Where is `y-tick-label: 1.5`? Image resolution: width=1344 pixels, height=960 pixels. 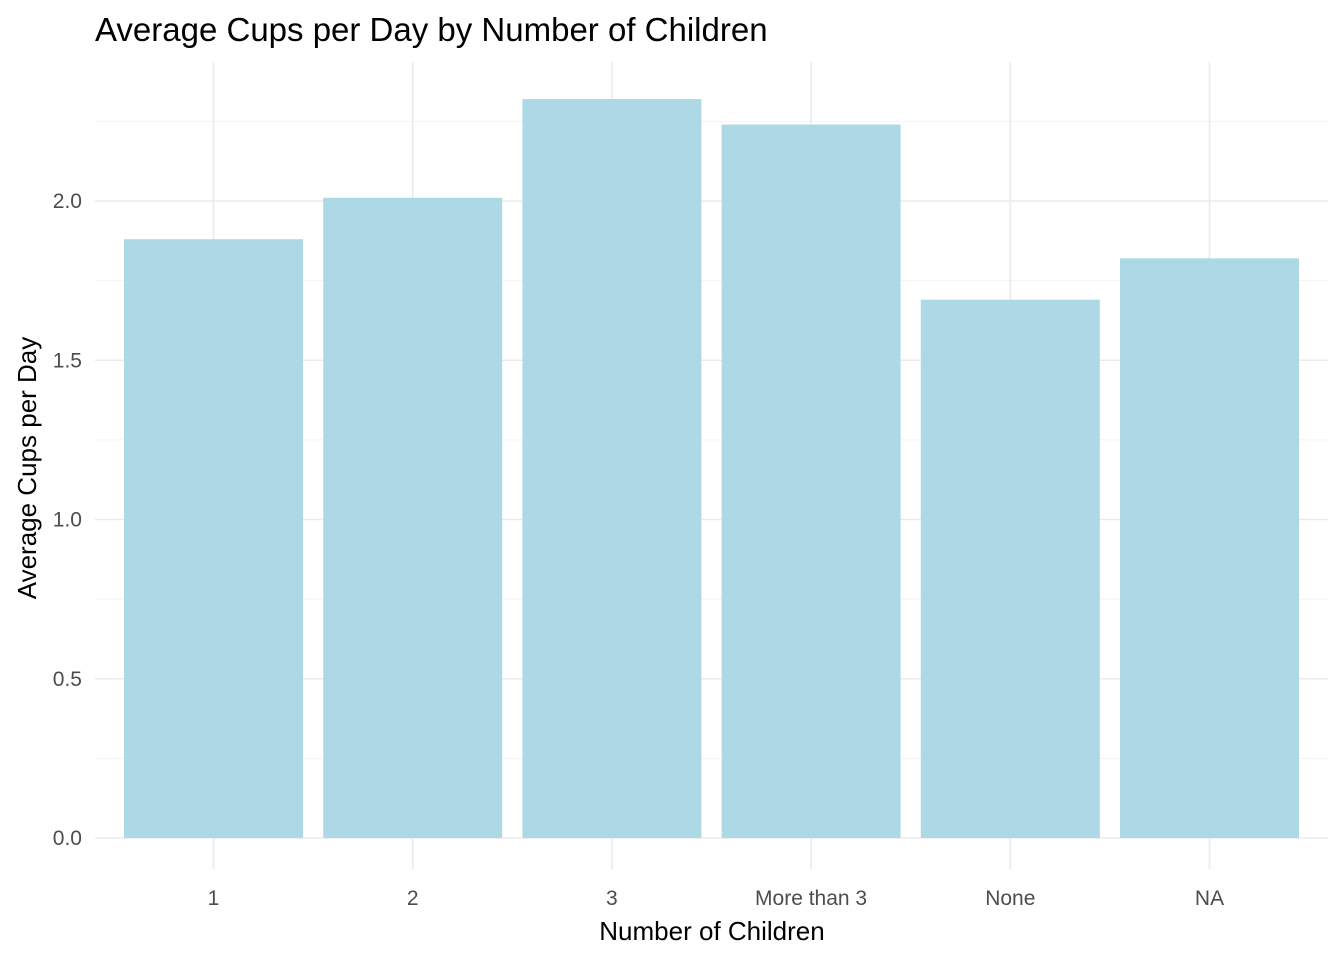 y-tick-label: 1.5 is located at coordinates (67, 360).